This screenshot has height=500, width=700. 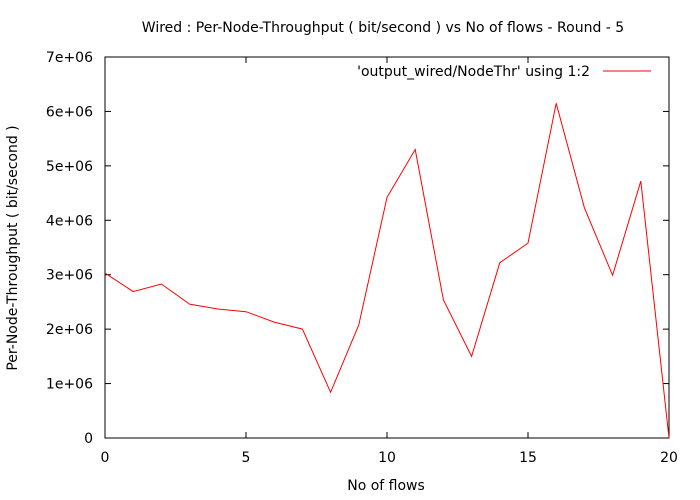 What do you see at coordinates (69, 112) in the screenshot?
I see `y-tick-label: 6e+06` at bounding box center [69, 112].